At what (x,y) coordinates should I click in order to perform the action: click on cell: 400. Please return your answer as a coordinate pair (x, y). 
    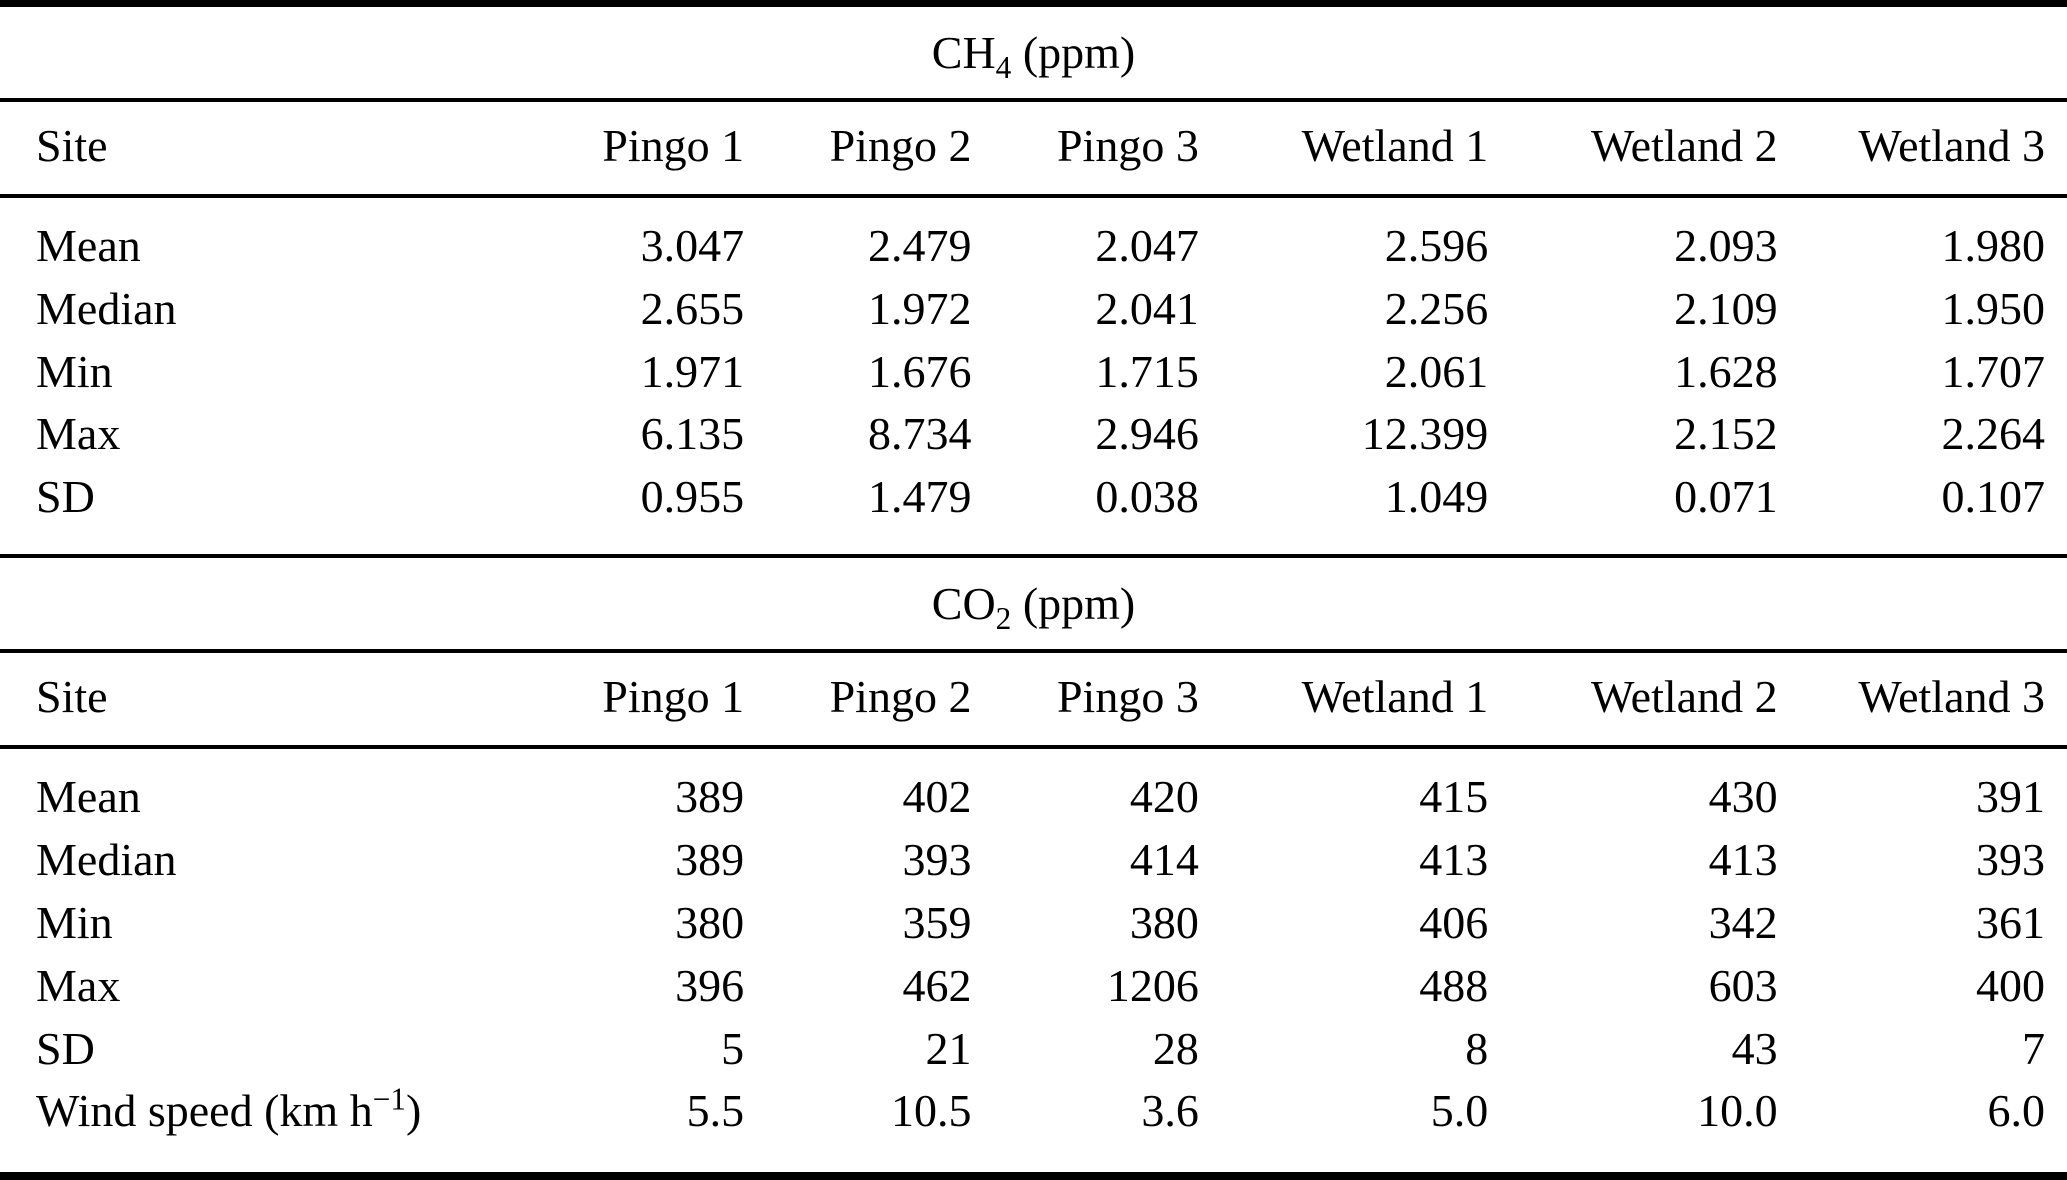
    Looking at the image, I should click on (2010, 985).